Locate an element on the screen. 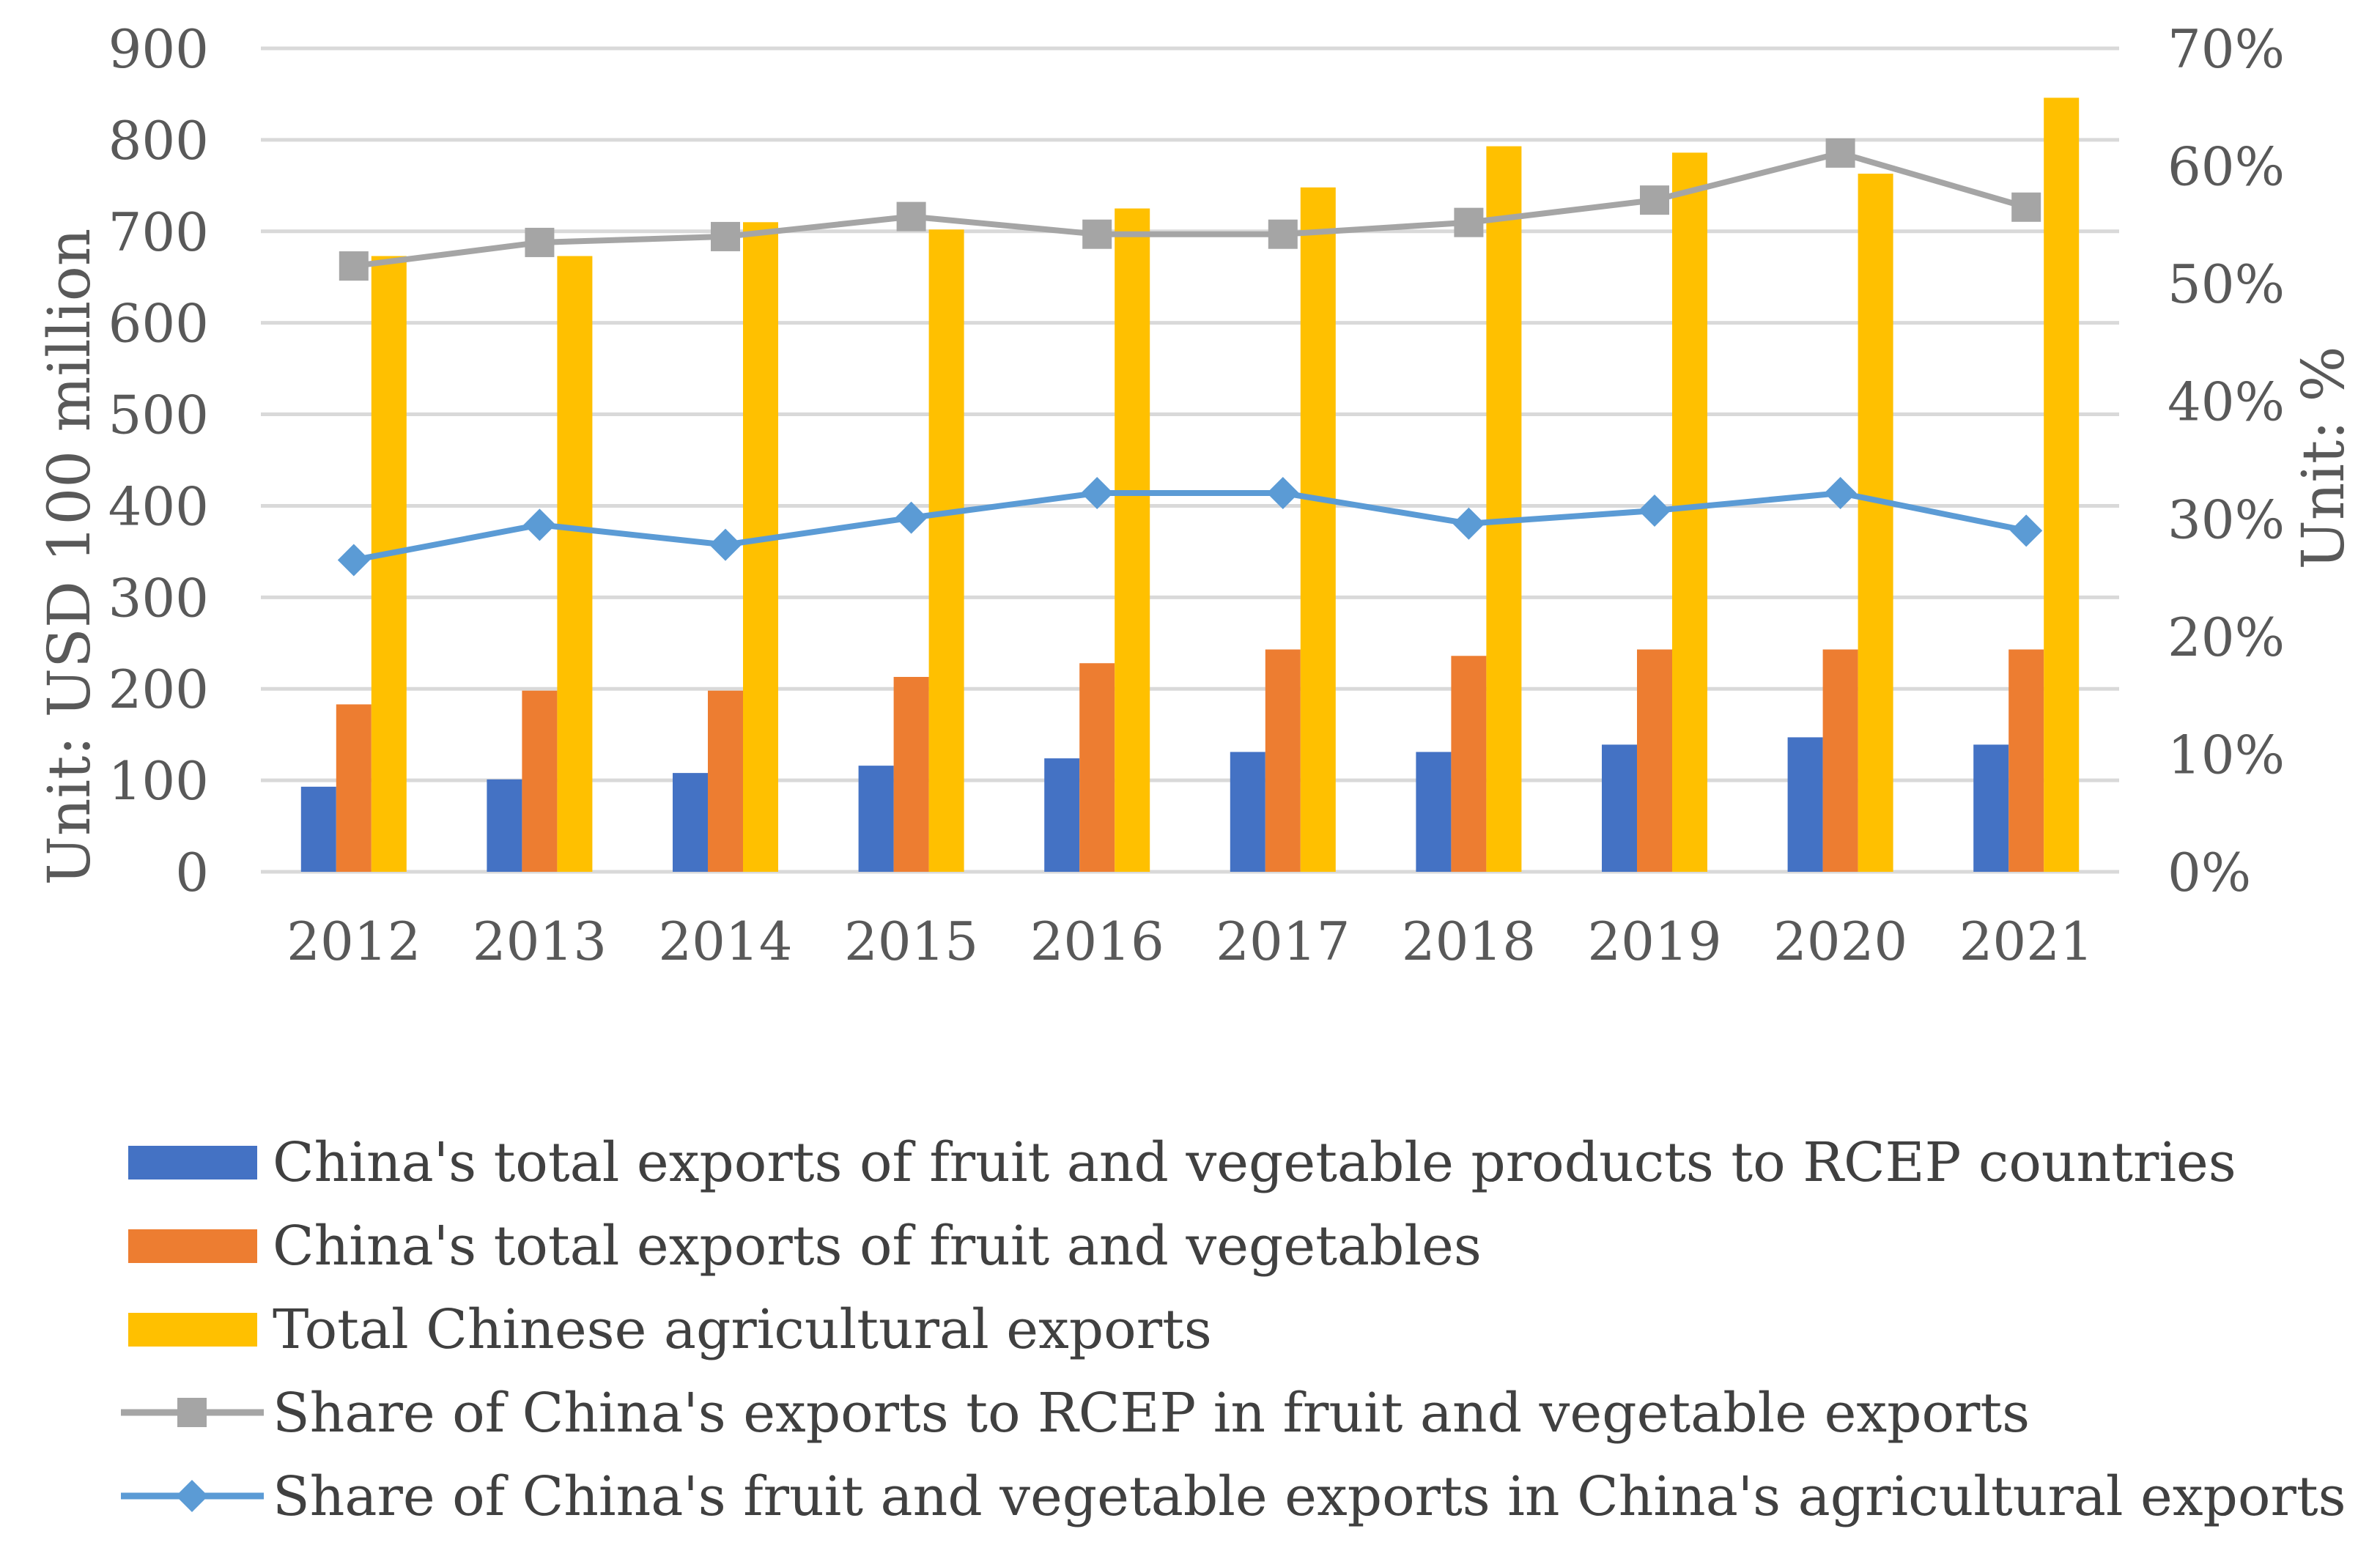 The width and height of the screenshot is (2380, 1548). right-tick-label: 30% is located at coordinates (2226, 519).